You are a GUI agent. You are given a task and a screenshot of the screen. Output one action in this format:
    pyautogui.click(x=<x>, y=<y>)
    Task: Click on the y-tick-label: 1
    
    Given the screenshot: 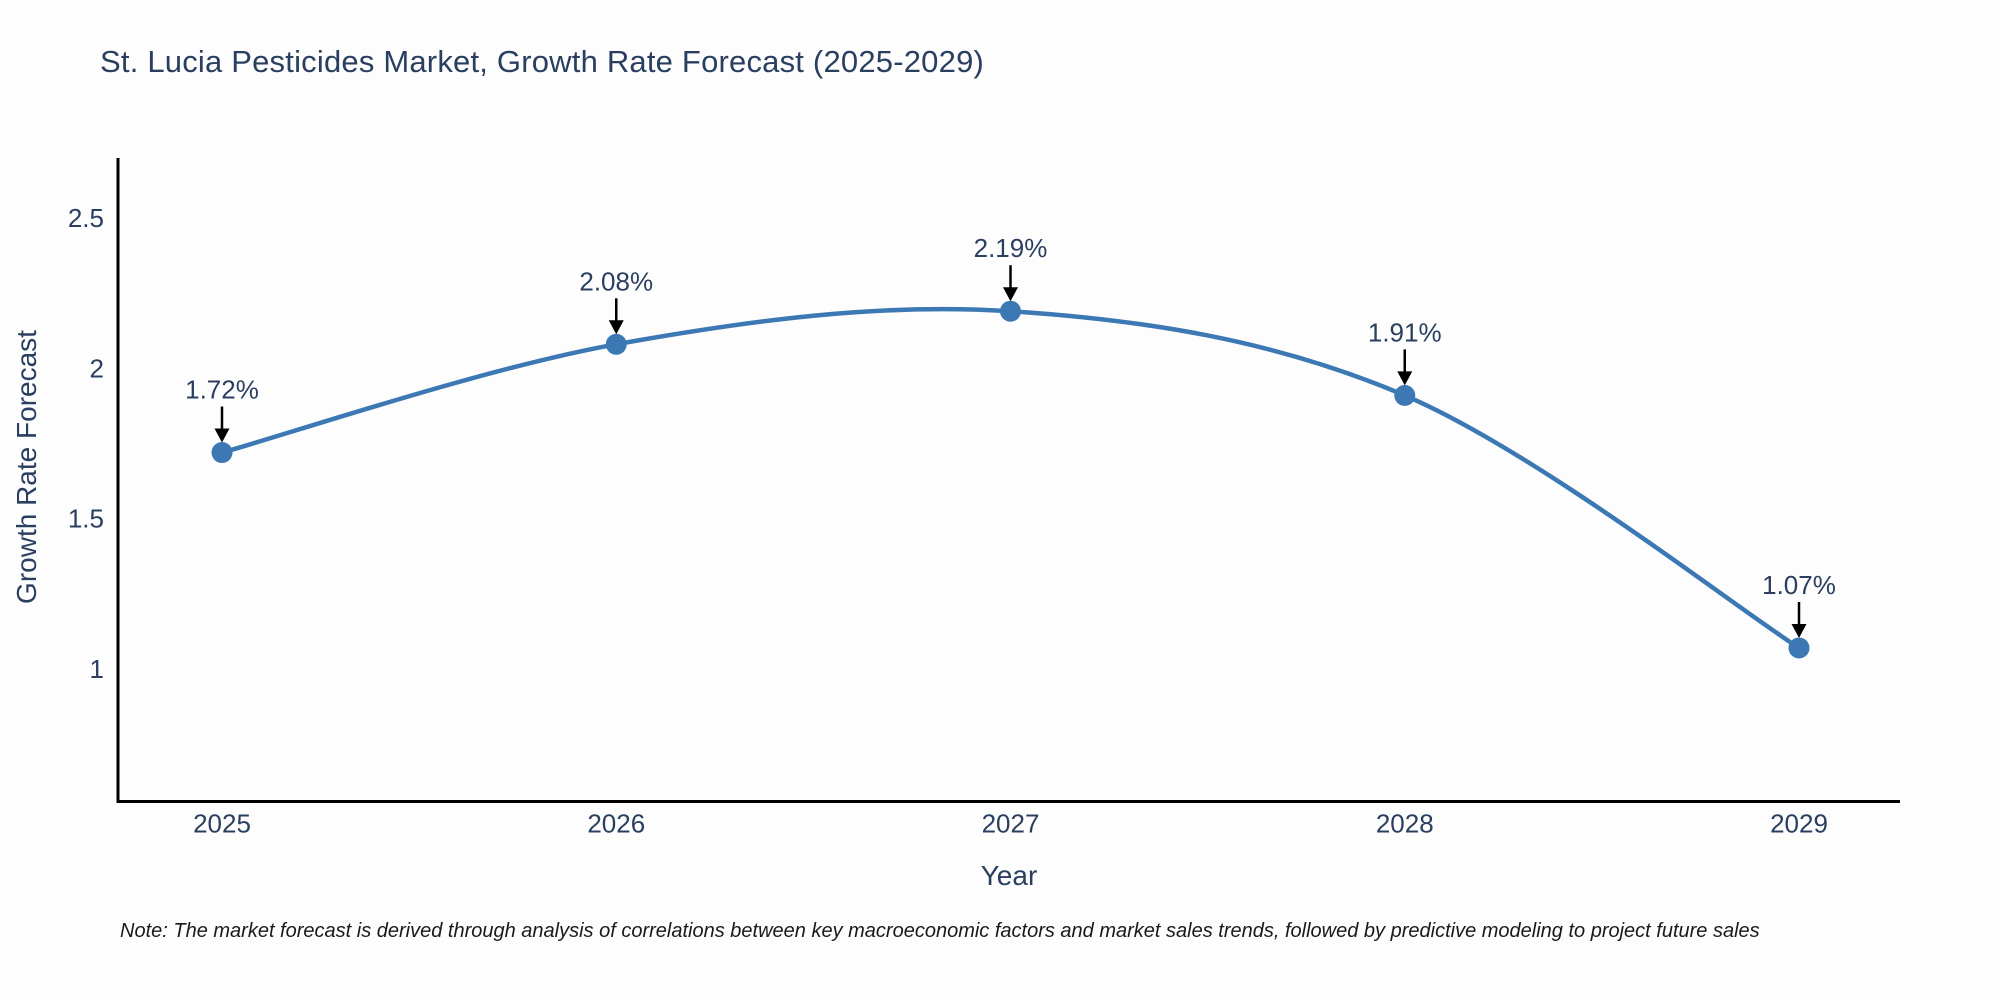 What is the action you would take?
    pyautogui.click(x=97, y=669)
    